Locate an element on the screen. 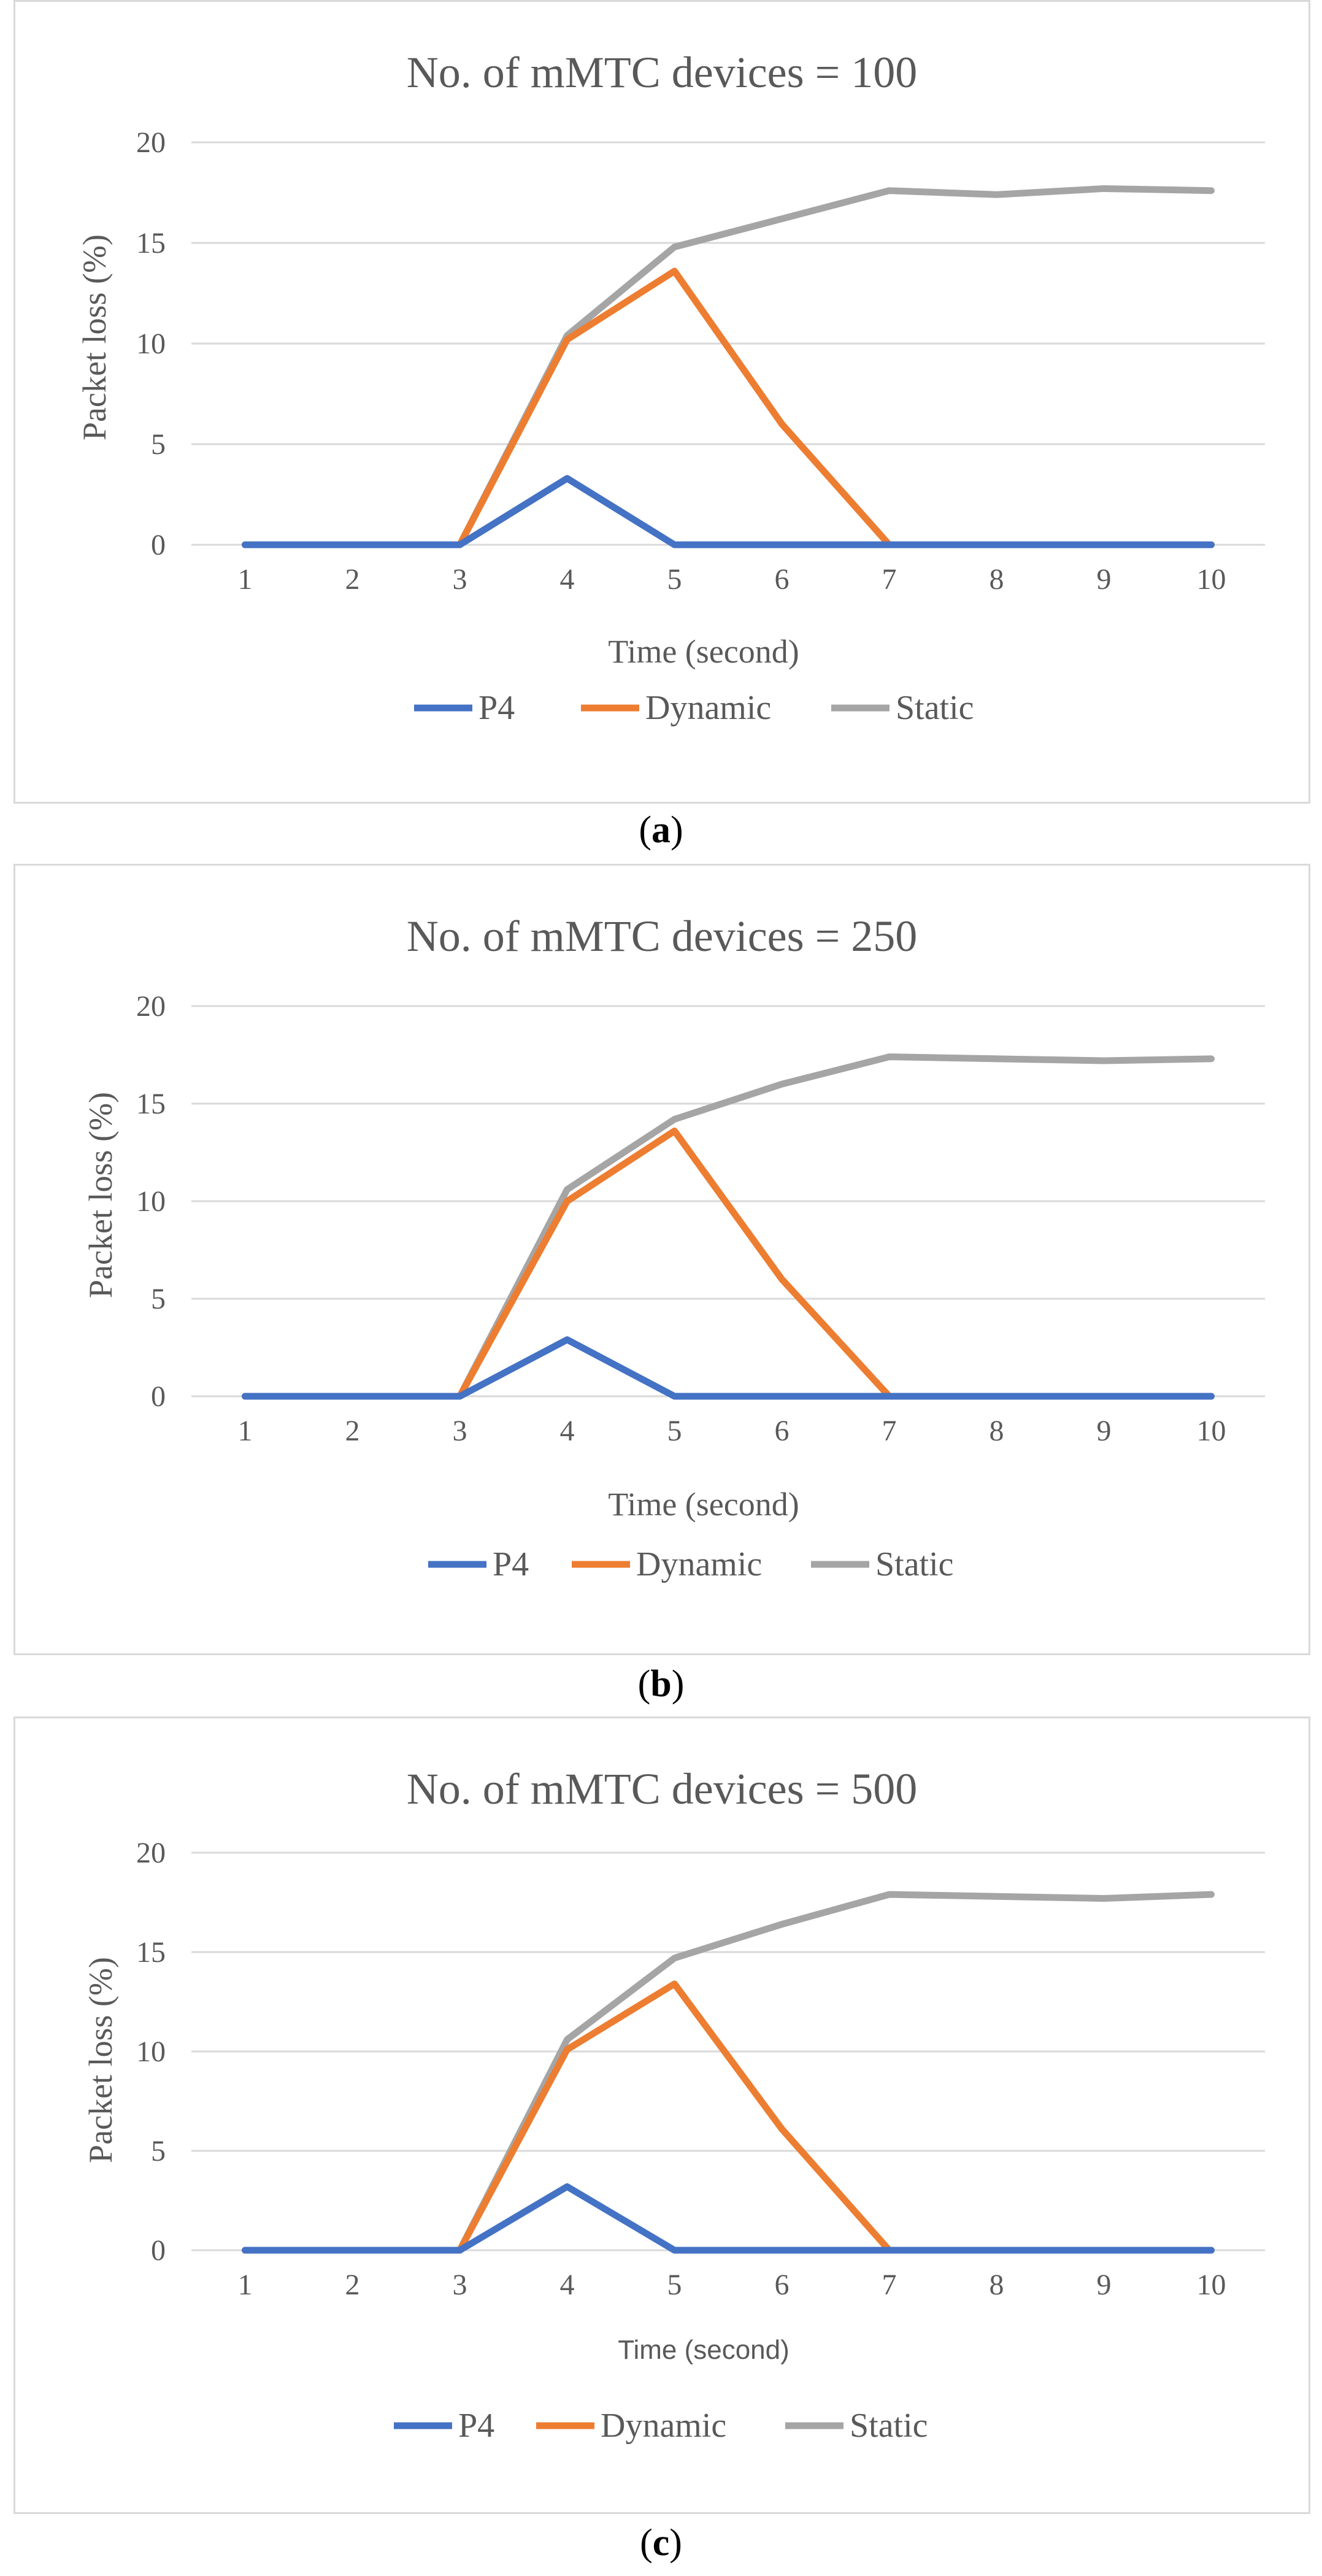  chart-title: No. of mMTC devices = 500 is located at coordinates (662, 1789).